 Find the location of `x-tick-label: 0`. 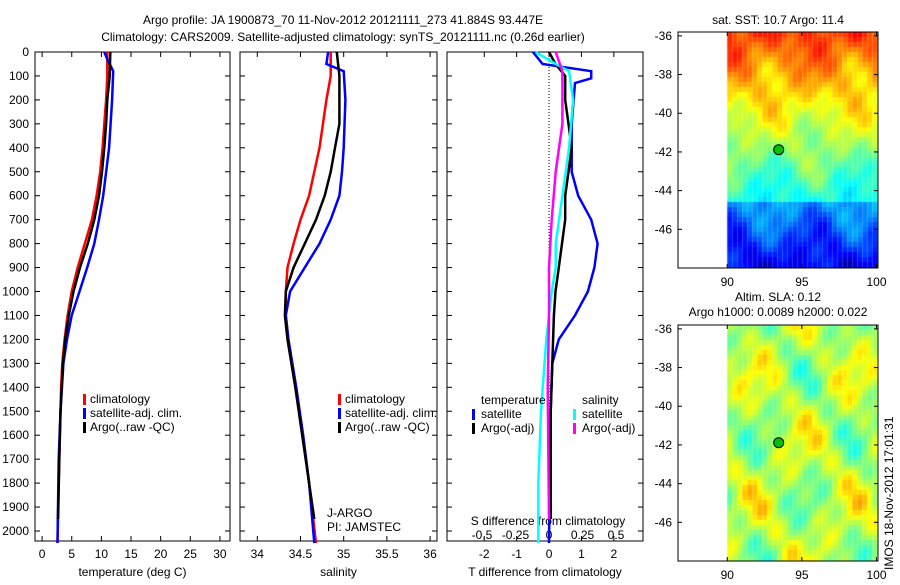

x-tick-label: 0 is located at coordinates (42, 554).